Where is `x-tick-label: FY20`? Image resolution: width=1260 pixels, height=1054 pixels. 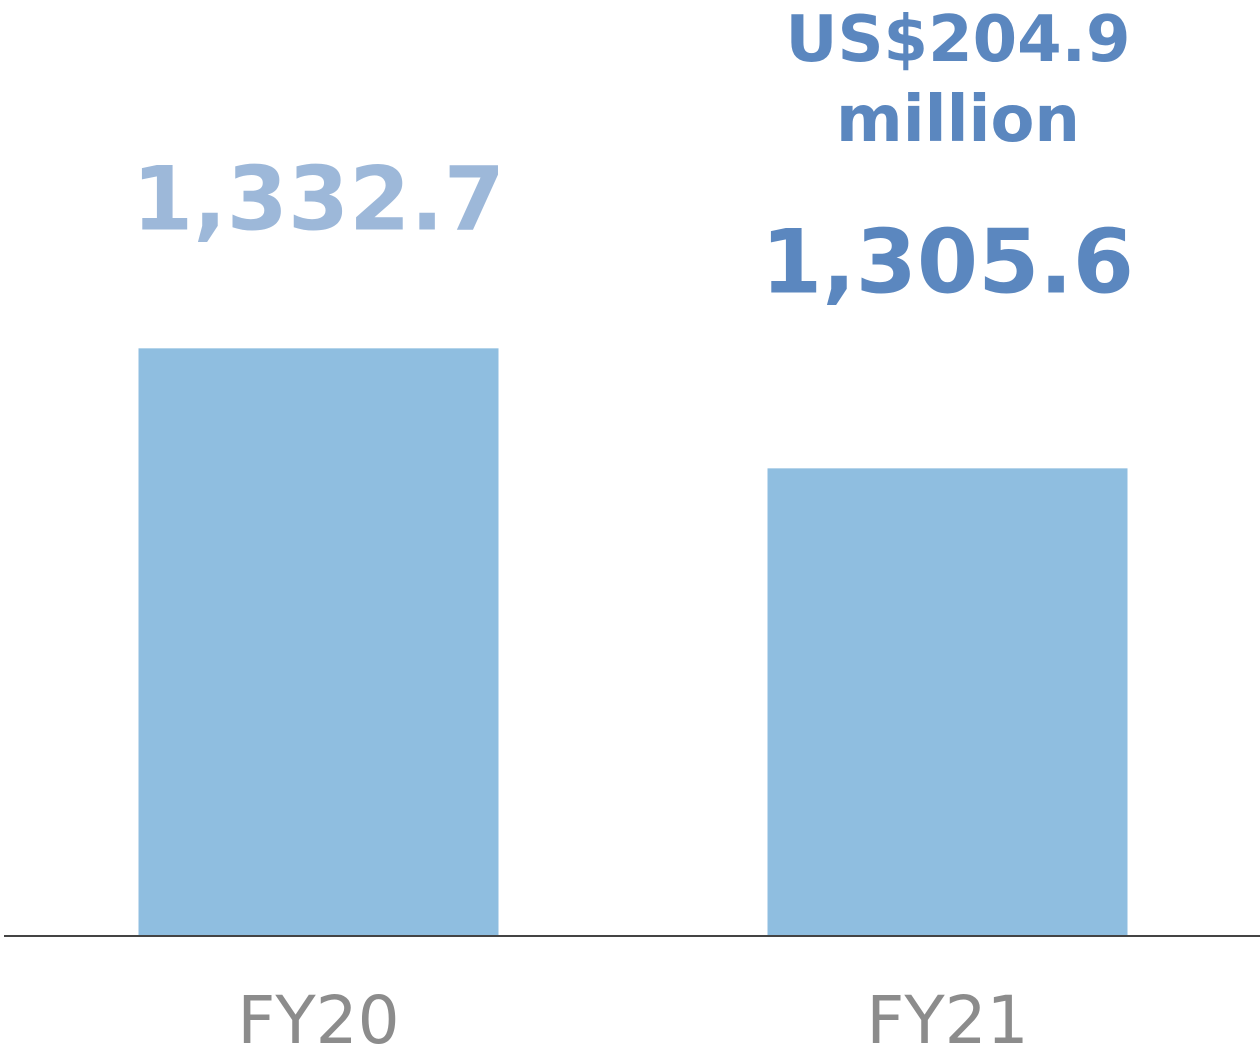
x-tick-label: FY20 is located at coordinates (318, 1018).